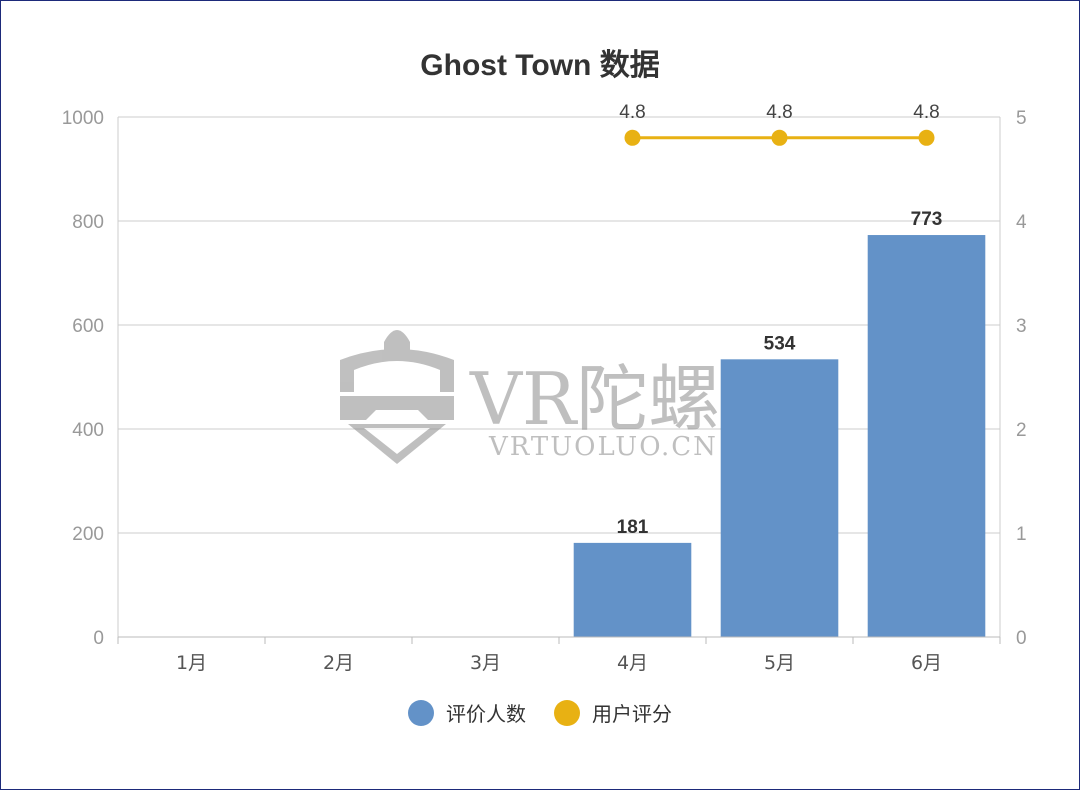  What do you see at coordinates (603, 447) in the screenshot?
I see `watermark-url: VRTUOLUO.CN` at bounding box center [603, 447].